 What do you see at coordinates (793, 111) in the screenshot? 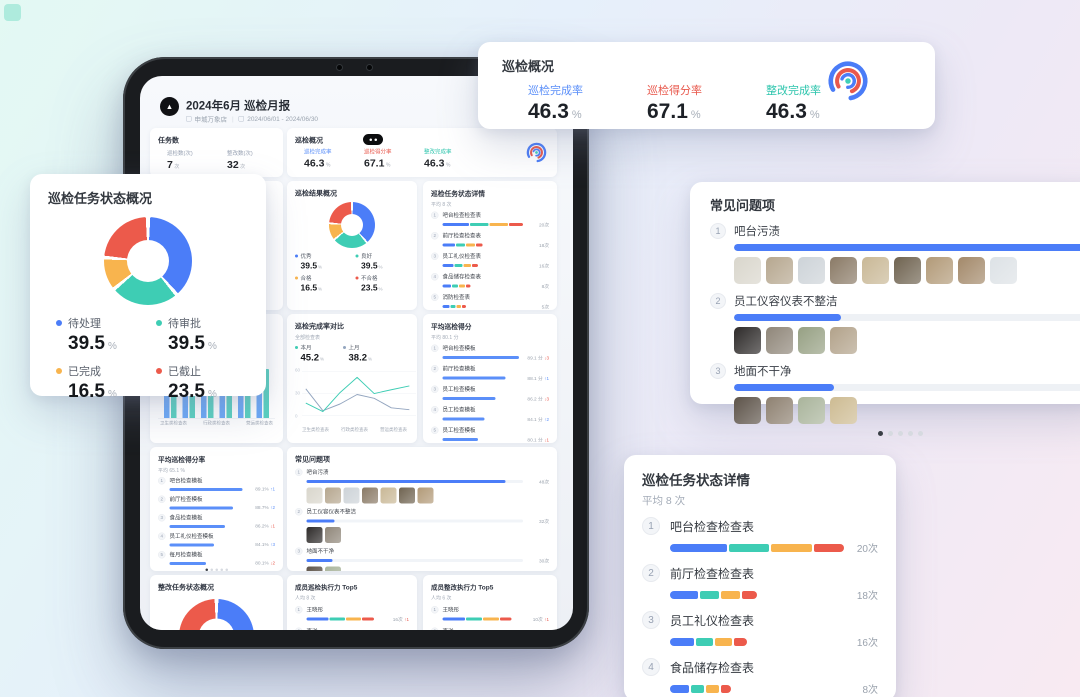
I see `metric-value: 46.3%` at bounding box center [793, 111].